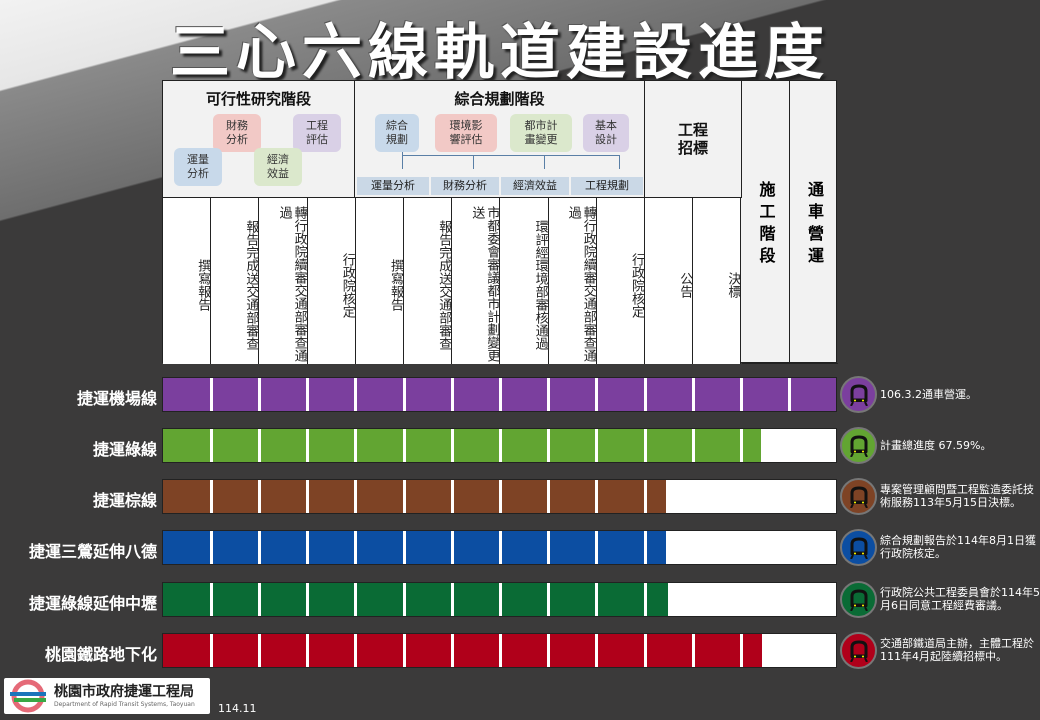 This screenshot has height=720, width=1040. Describe the element at coordinates (535, 186) in the screenshot. I see `planning-sub-step: 經濟效益` at that location.